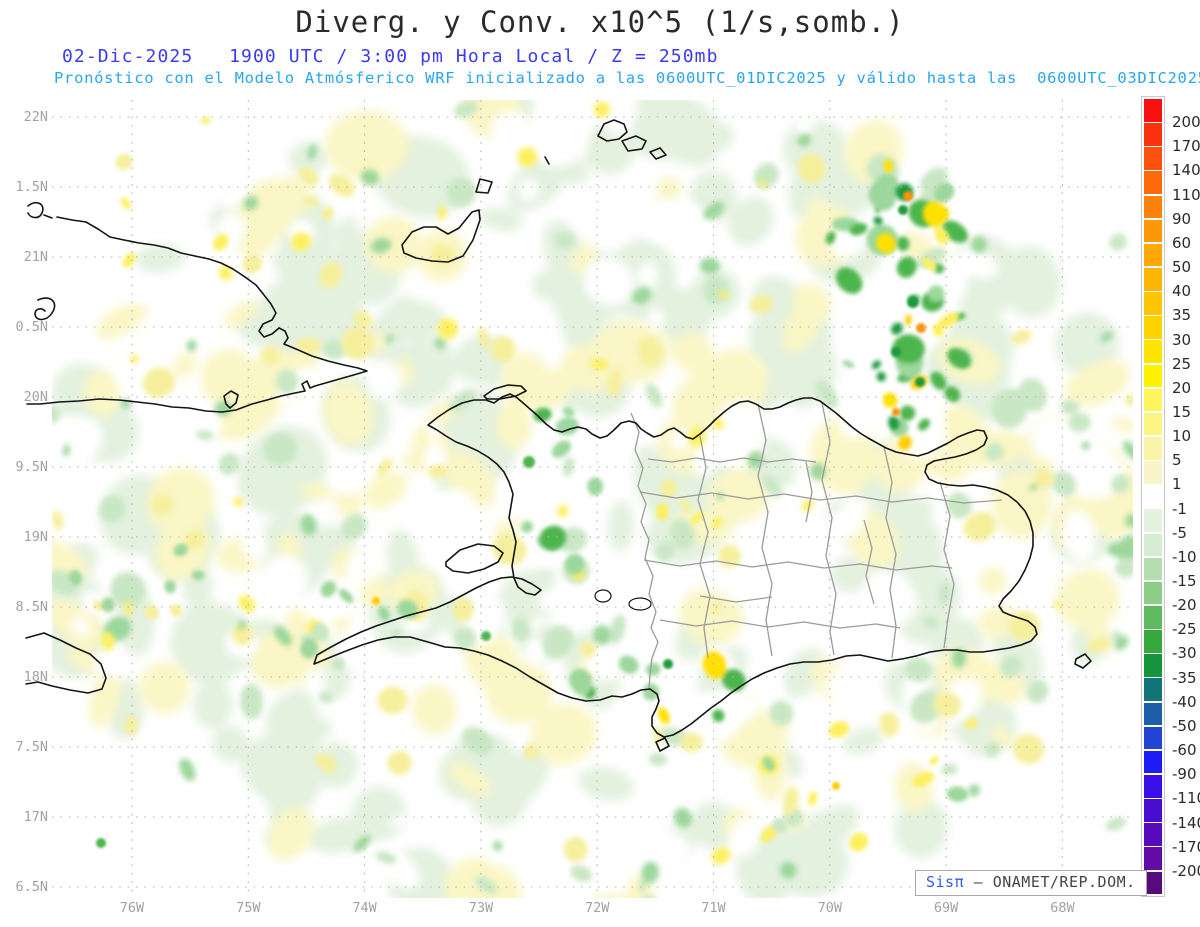  Describe the element at coordinates (1182, 242) in the screenshot. I see `colorbar-tick-label: 60` at that location.